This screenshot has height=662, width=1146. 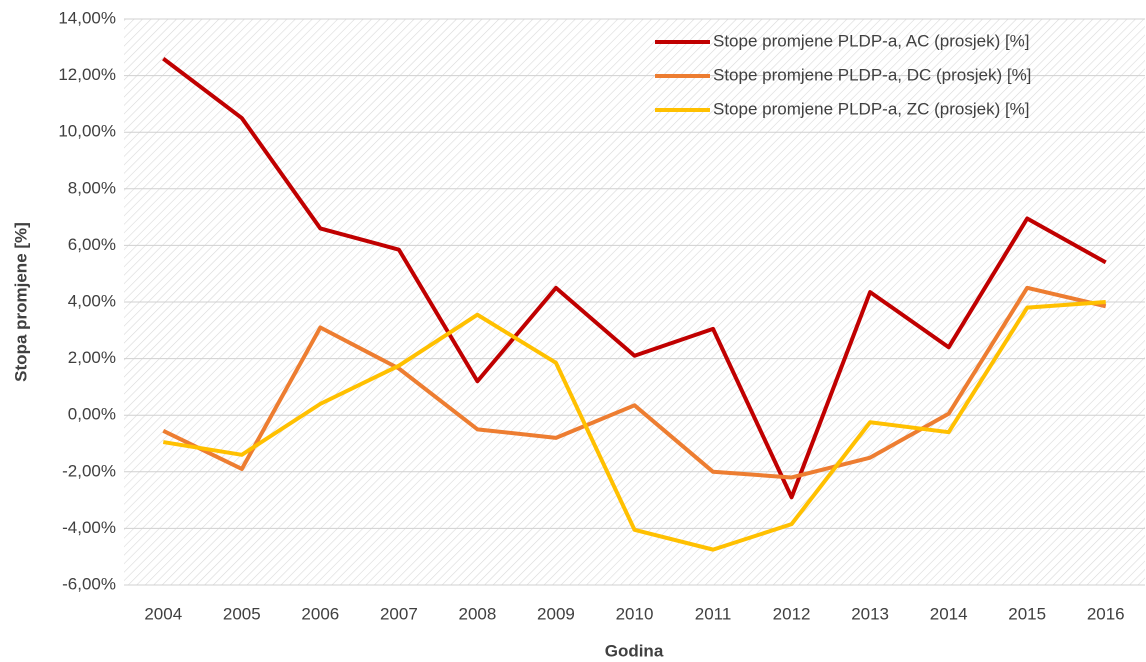 I want to click on x-tick-label: 2011, so click(x=713, y=613).